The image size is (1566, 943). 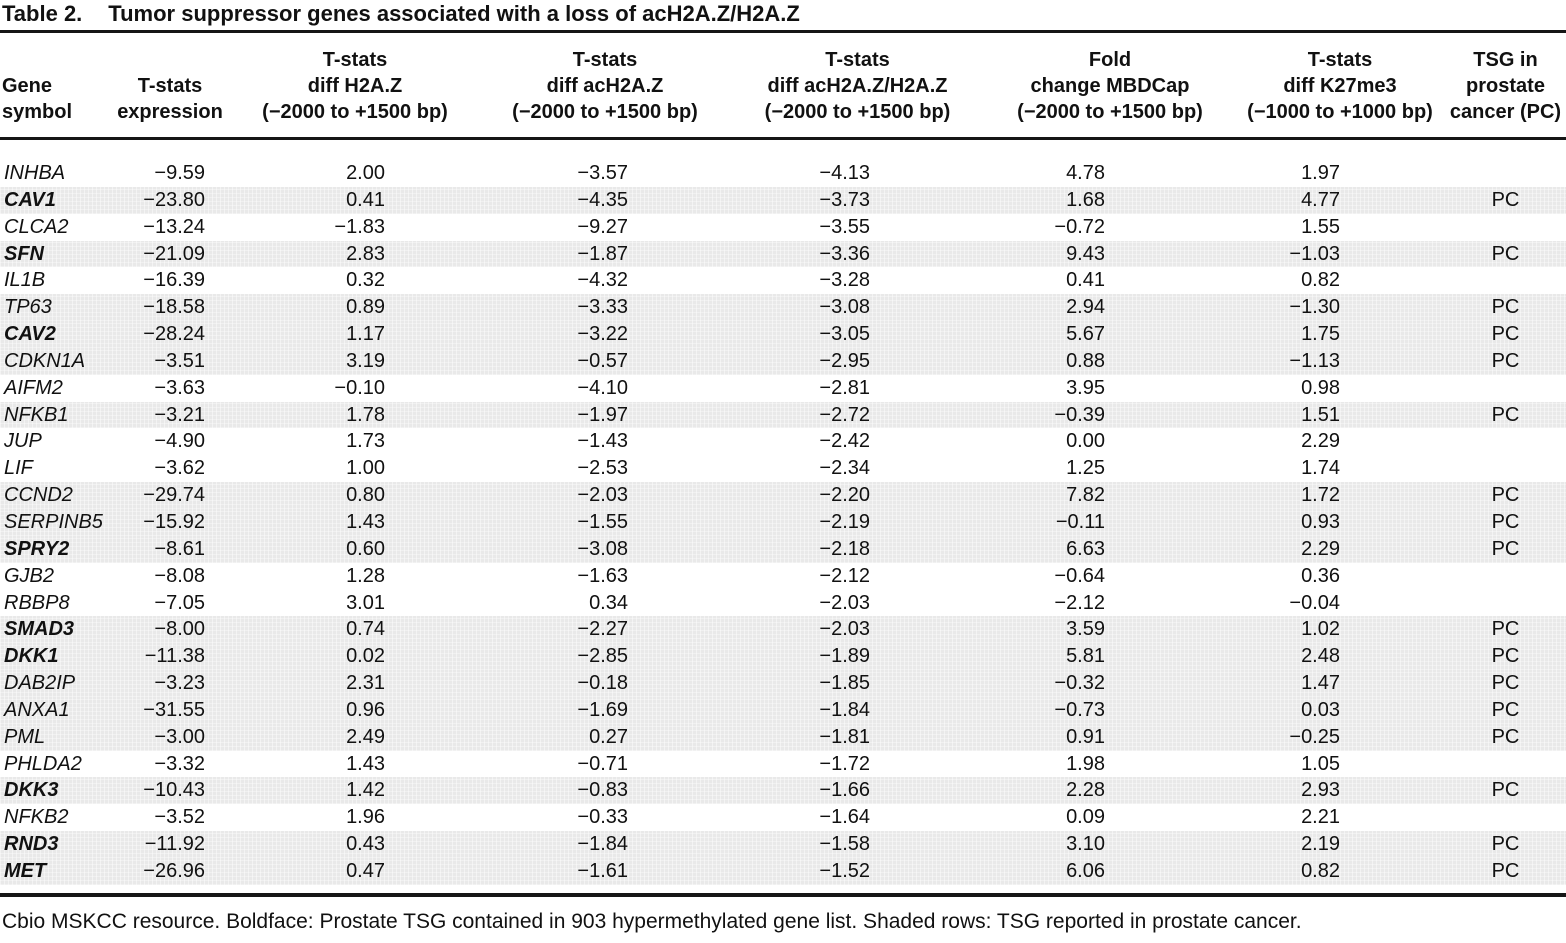 What do you see at coordinates (365, 629) in the screenshot?
I see `value-cell: 0.74` at bounding box center [365, 629].